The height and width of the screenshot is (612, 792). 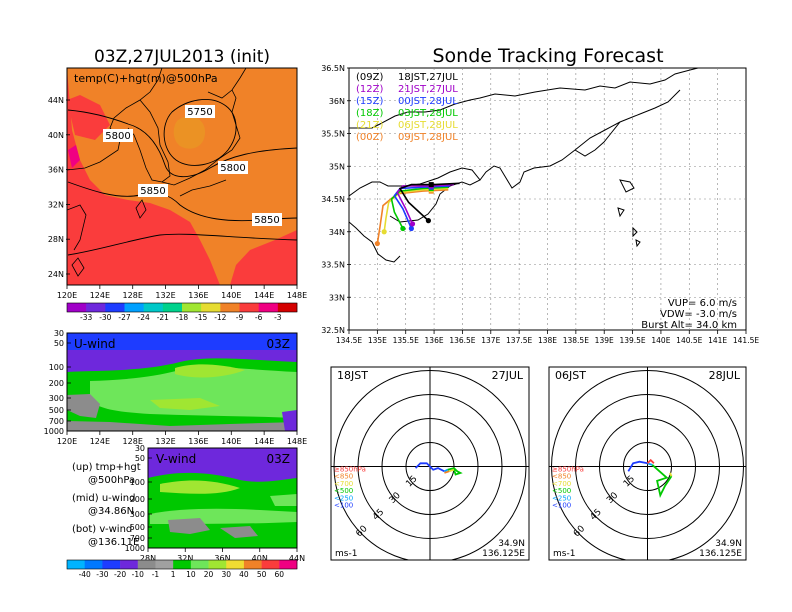 What do you see at coordinates (176, 459) in the screenshot?
I see `vwind-label: V-wind` at bounding box center [176, 459].